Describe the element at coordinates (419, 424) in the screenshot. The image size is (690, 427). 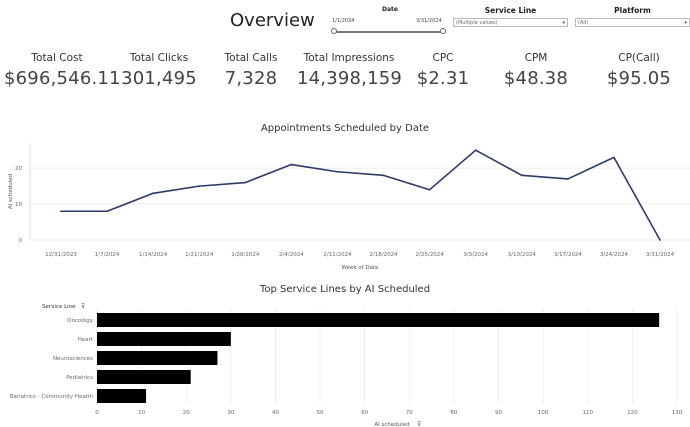
I see `filter-icon: ⊽` at that location.